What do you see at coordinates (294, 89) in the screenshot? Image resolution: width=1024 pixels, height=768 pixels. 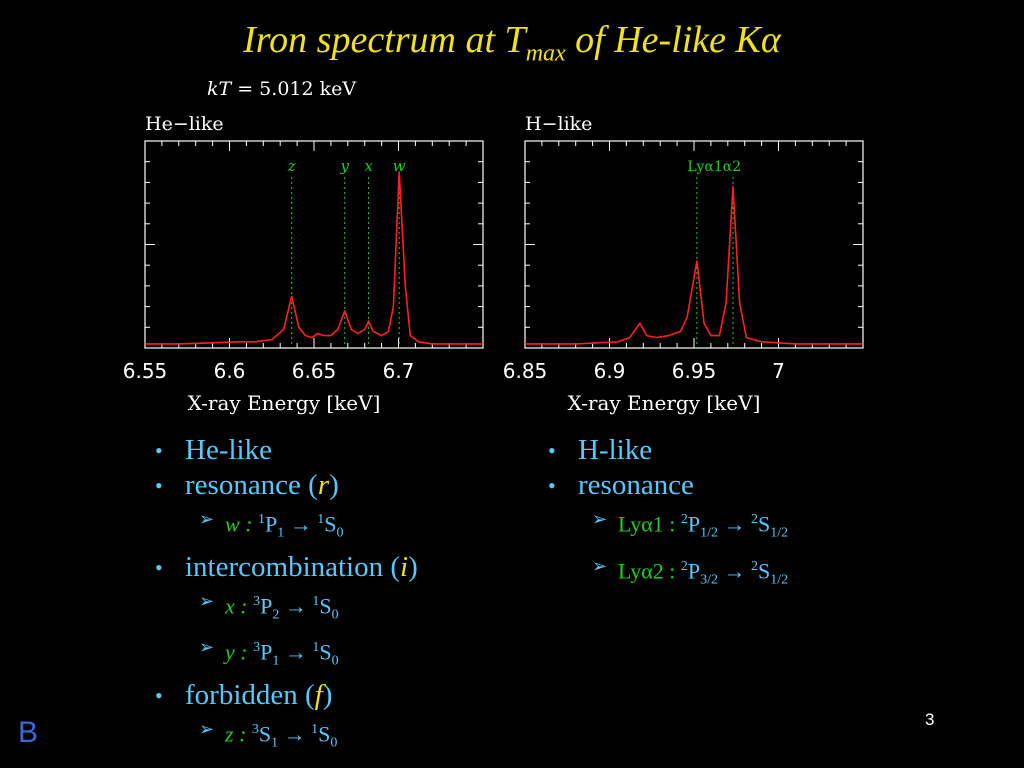 I see `kt-value: = 5.012 keV` at bounding box center [294, 89].